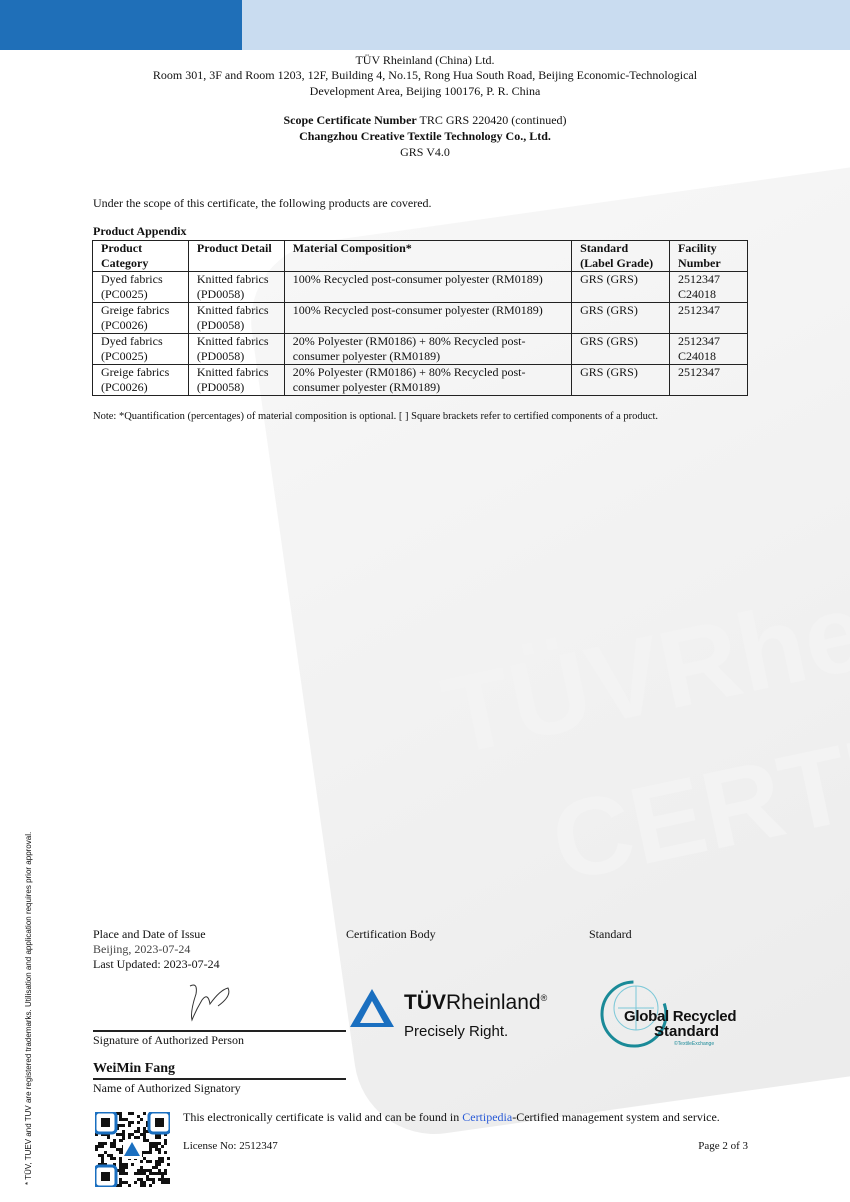  I want to click on grs-line1: Global Recycled, so click(680, 1016).